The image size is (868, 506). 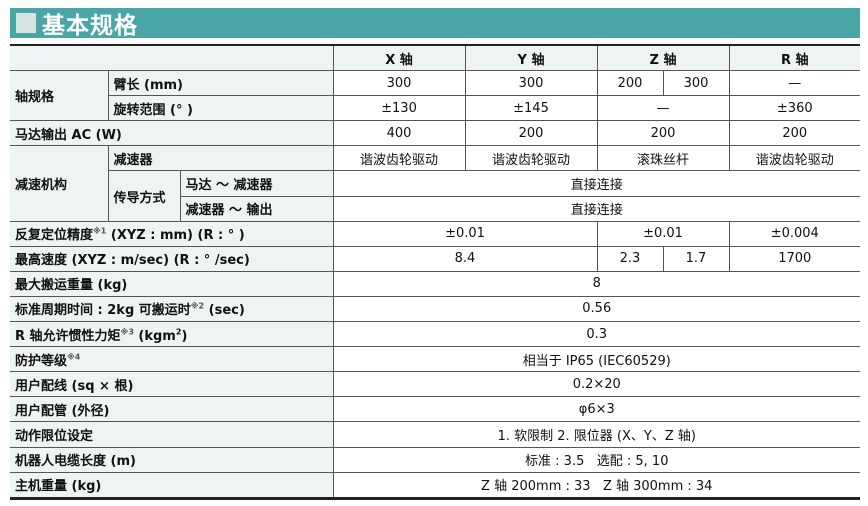 What do you see at coordinates (172, 459) in the screenshot?
I see `cable-label: 机器人电缆长度 (m)` at bounding box center [172, 459].